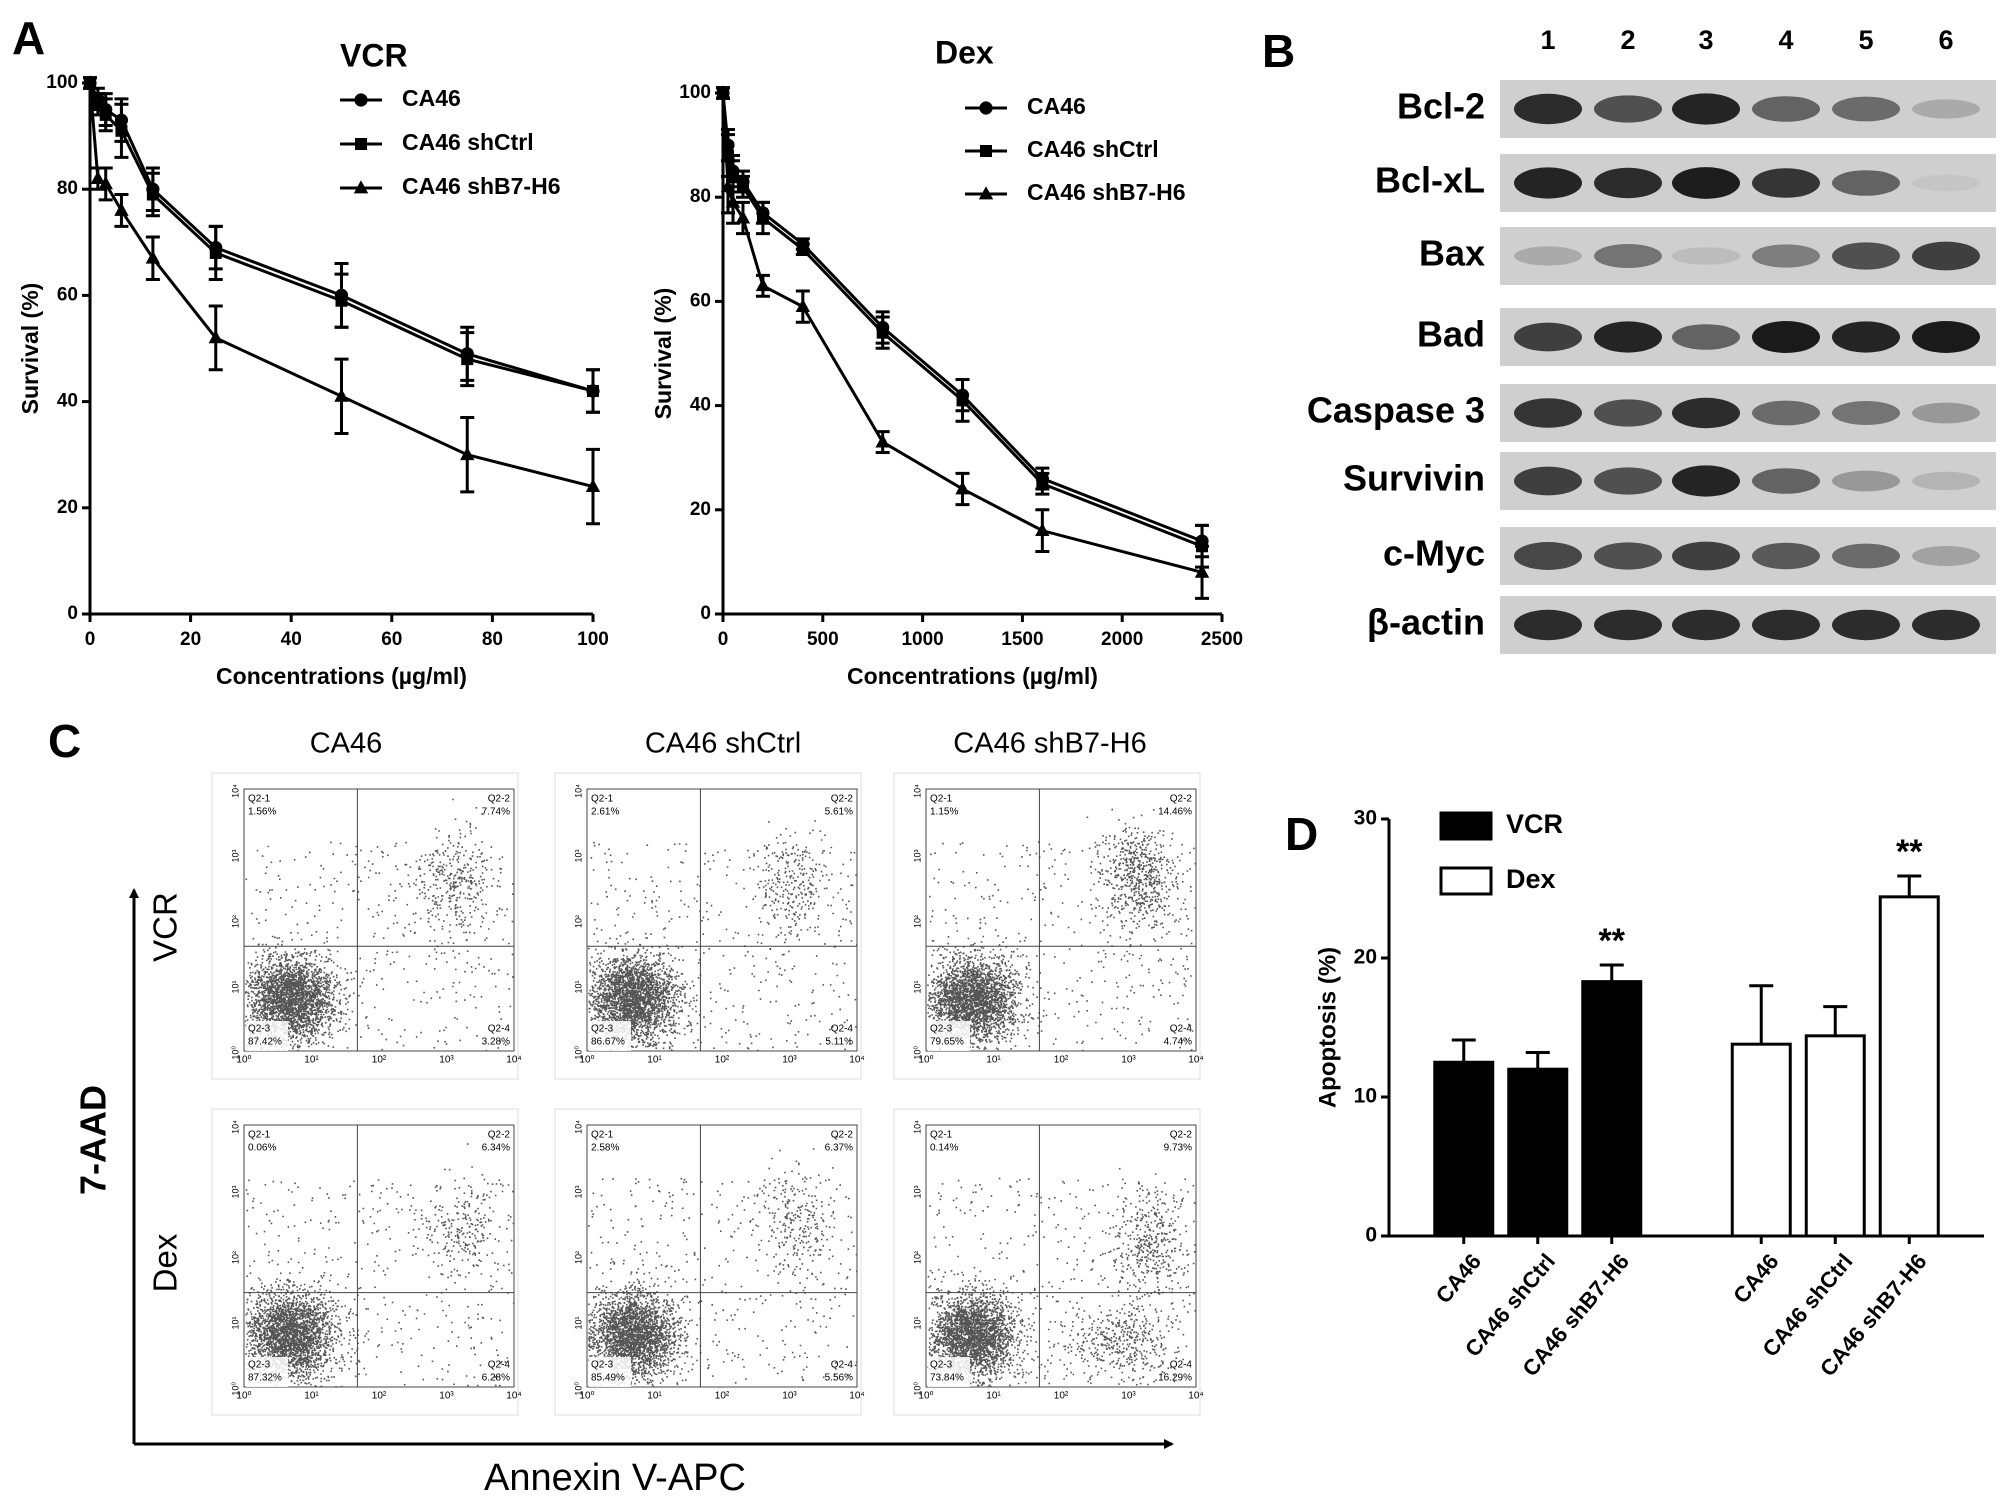  Describe the element at coordinates (1785, 40) in the screenshot. I see `lane-number: 4` at that location.